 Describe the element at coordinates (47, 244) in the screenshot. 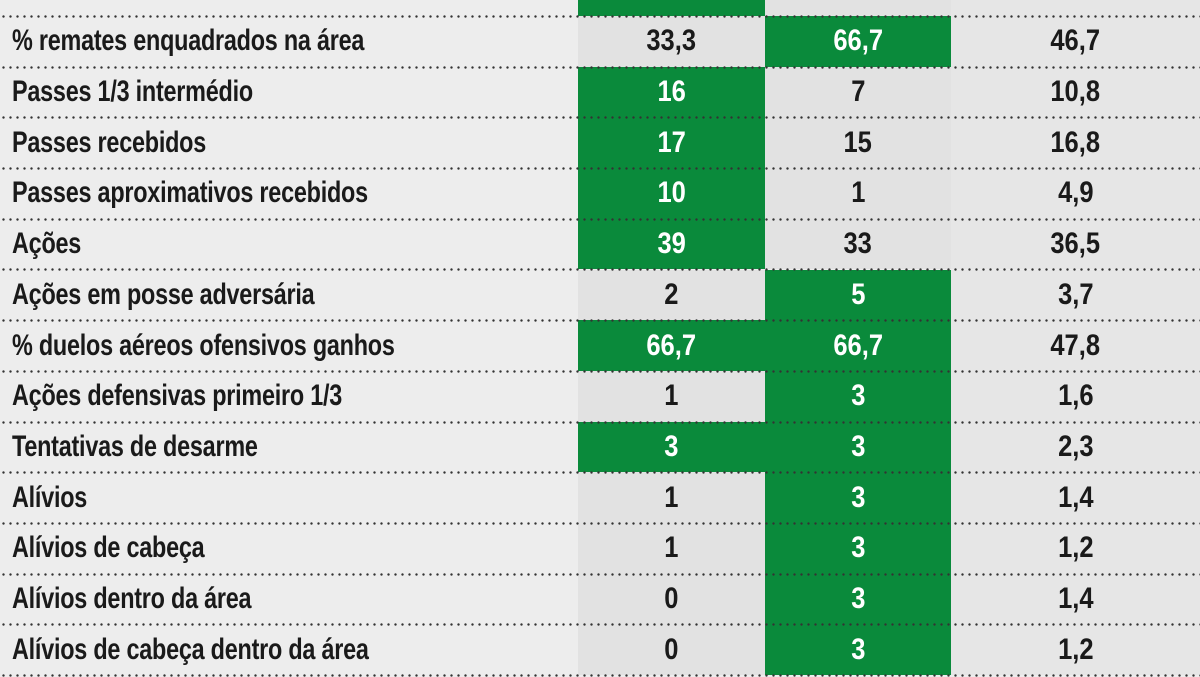

I see `row-label: Ações` at that location.